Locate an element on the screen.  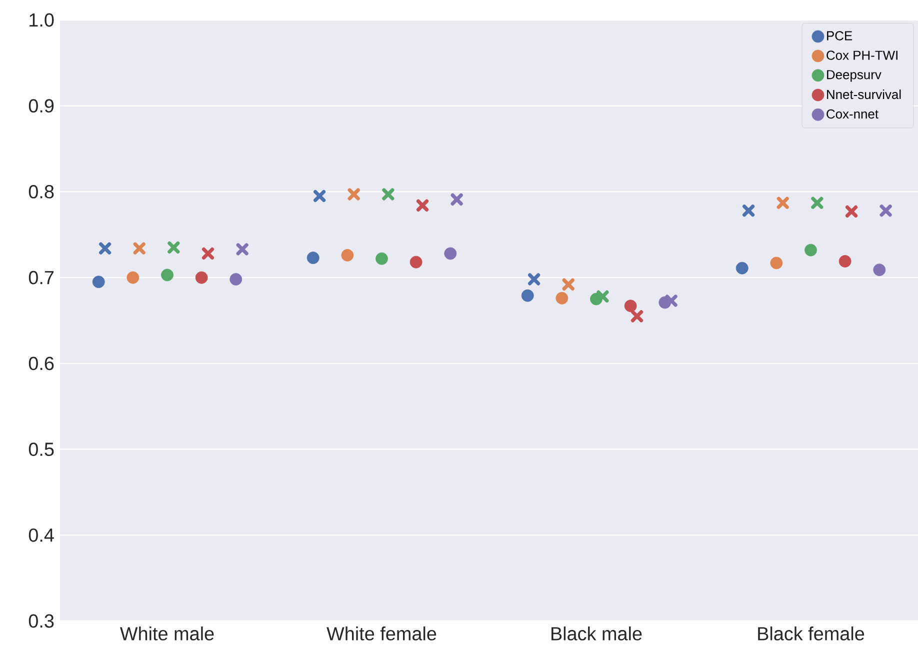
x-tick-label: Black male is located at coordinates (597, 633).